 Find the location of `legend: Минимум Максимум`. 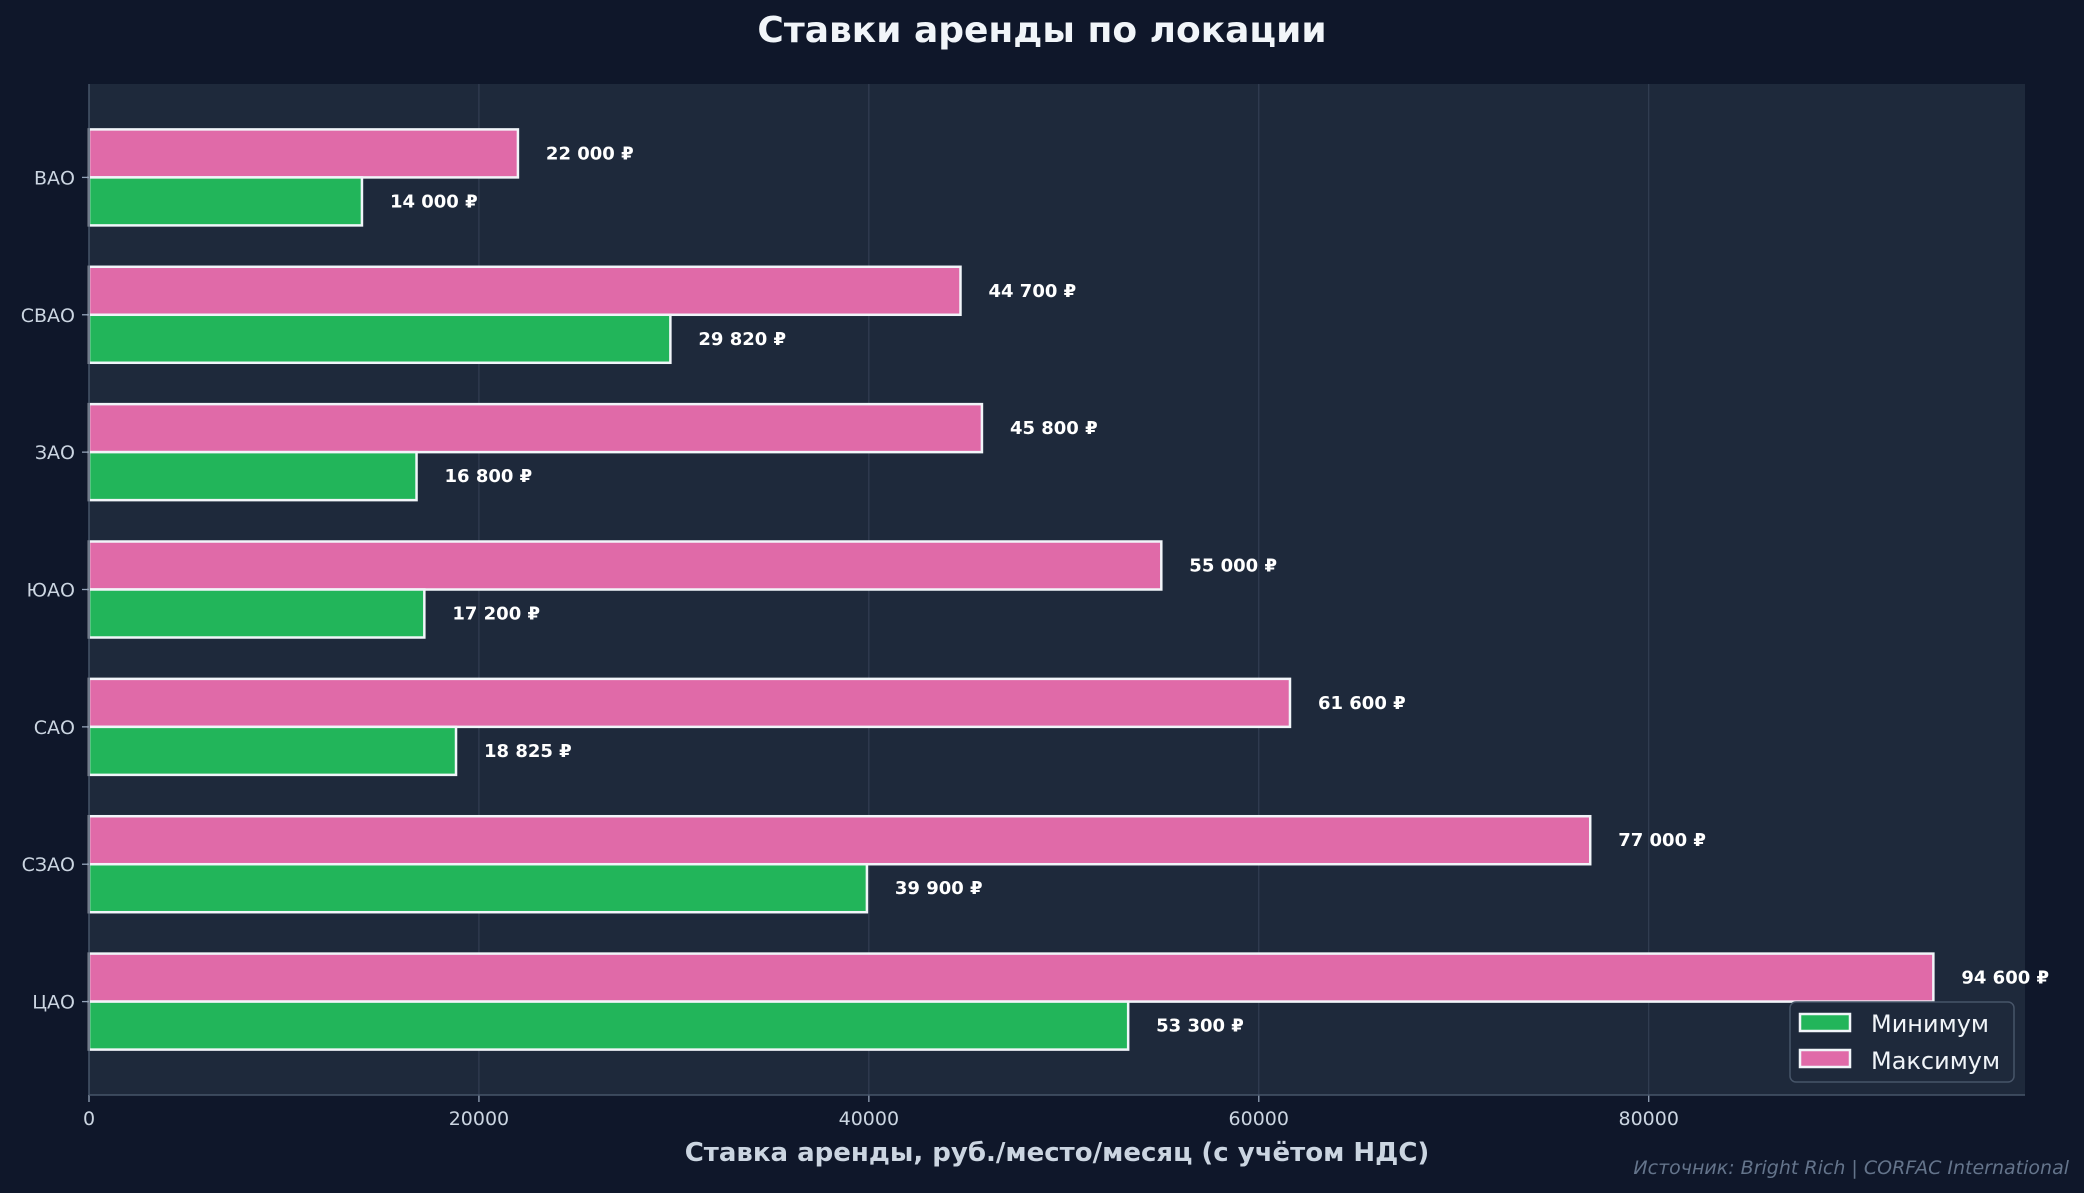

legend: Минимум Максимум is located at coordinates (1902, 1042).